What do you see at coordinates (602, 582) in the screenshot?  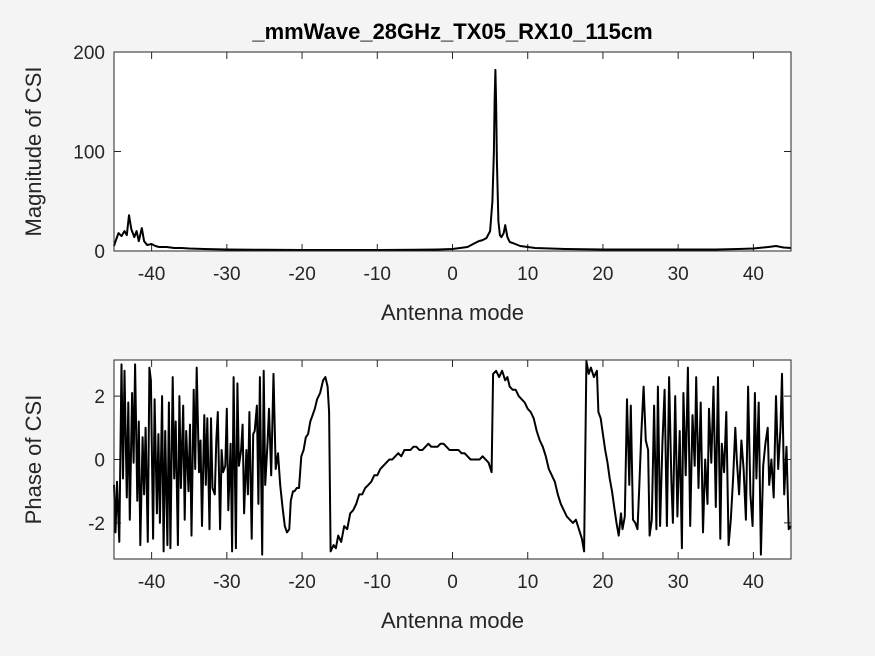 I see `phase-x-tick-label: 20` at bounding box center [602, 582].